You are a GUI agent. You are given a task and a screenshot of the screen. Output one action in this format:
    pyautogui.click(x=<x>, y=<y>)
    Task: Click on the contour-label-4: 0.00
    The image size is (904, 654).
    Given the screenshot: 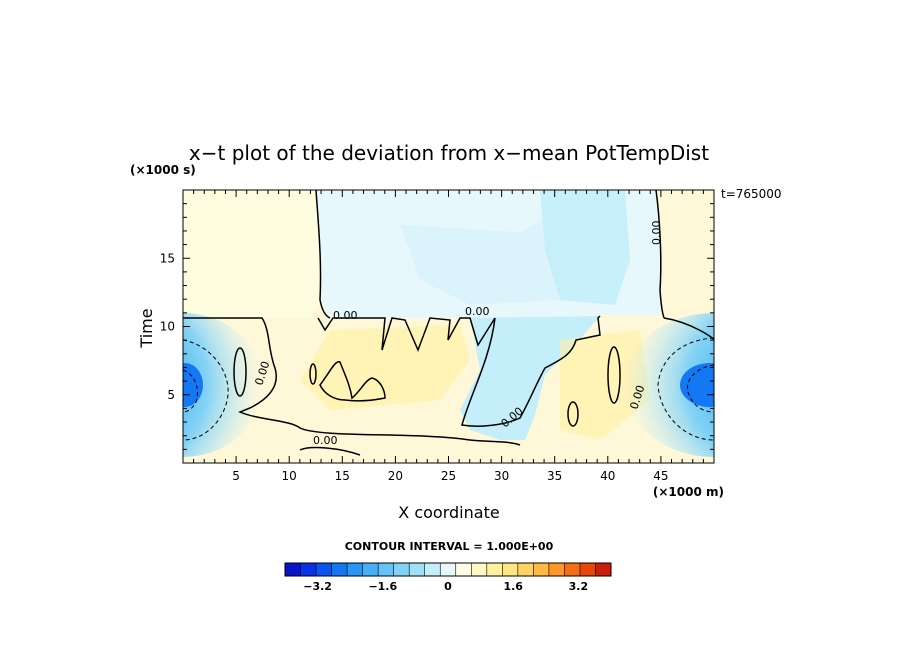 What is the action you would take?
    pyautogui.click(x=656, y=233)
    